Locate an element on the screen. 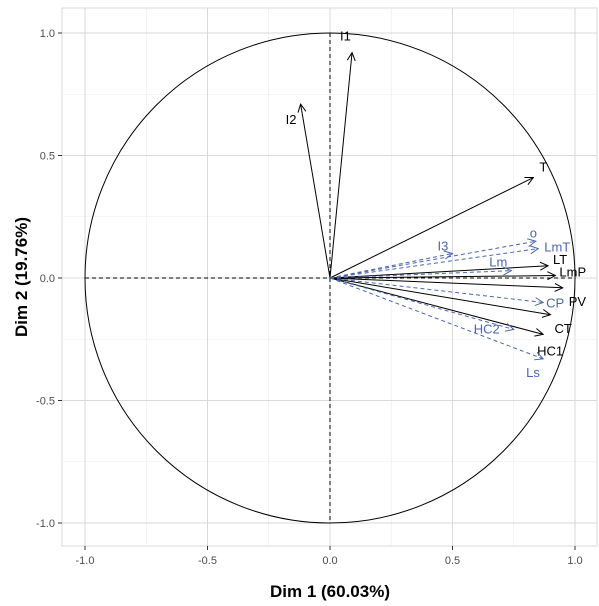 The width and height of the screenshot is (599, 606). y-tick-label: 1.0 is located at coordinates (47, 34).